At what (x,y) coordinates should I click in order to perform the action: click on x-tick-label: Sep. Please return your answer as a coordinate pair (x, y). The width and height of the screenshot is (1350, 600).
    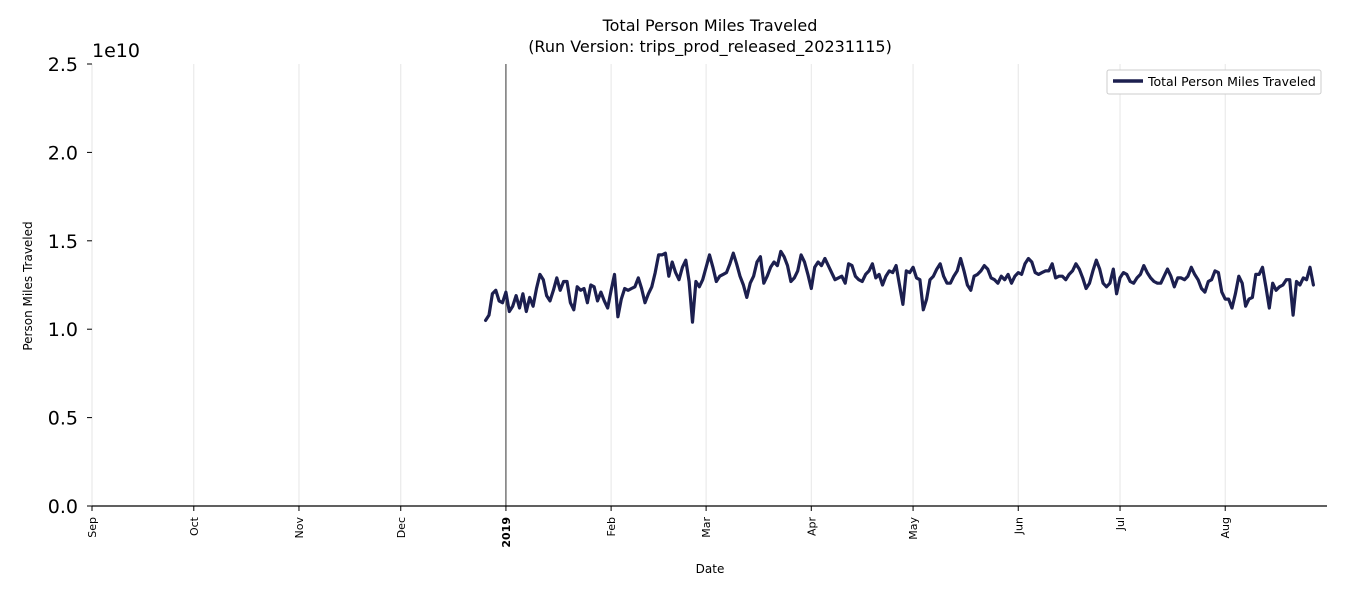
    Looking at the image, I should click on (92, 527).